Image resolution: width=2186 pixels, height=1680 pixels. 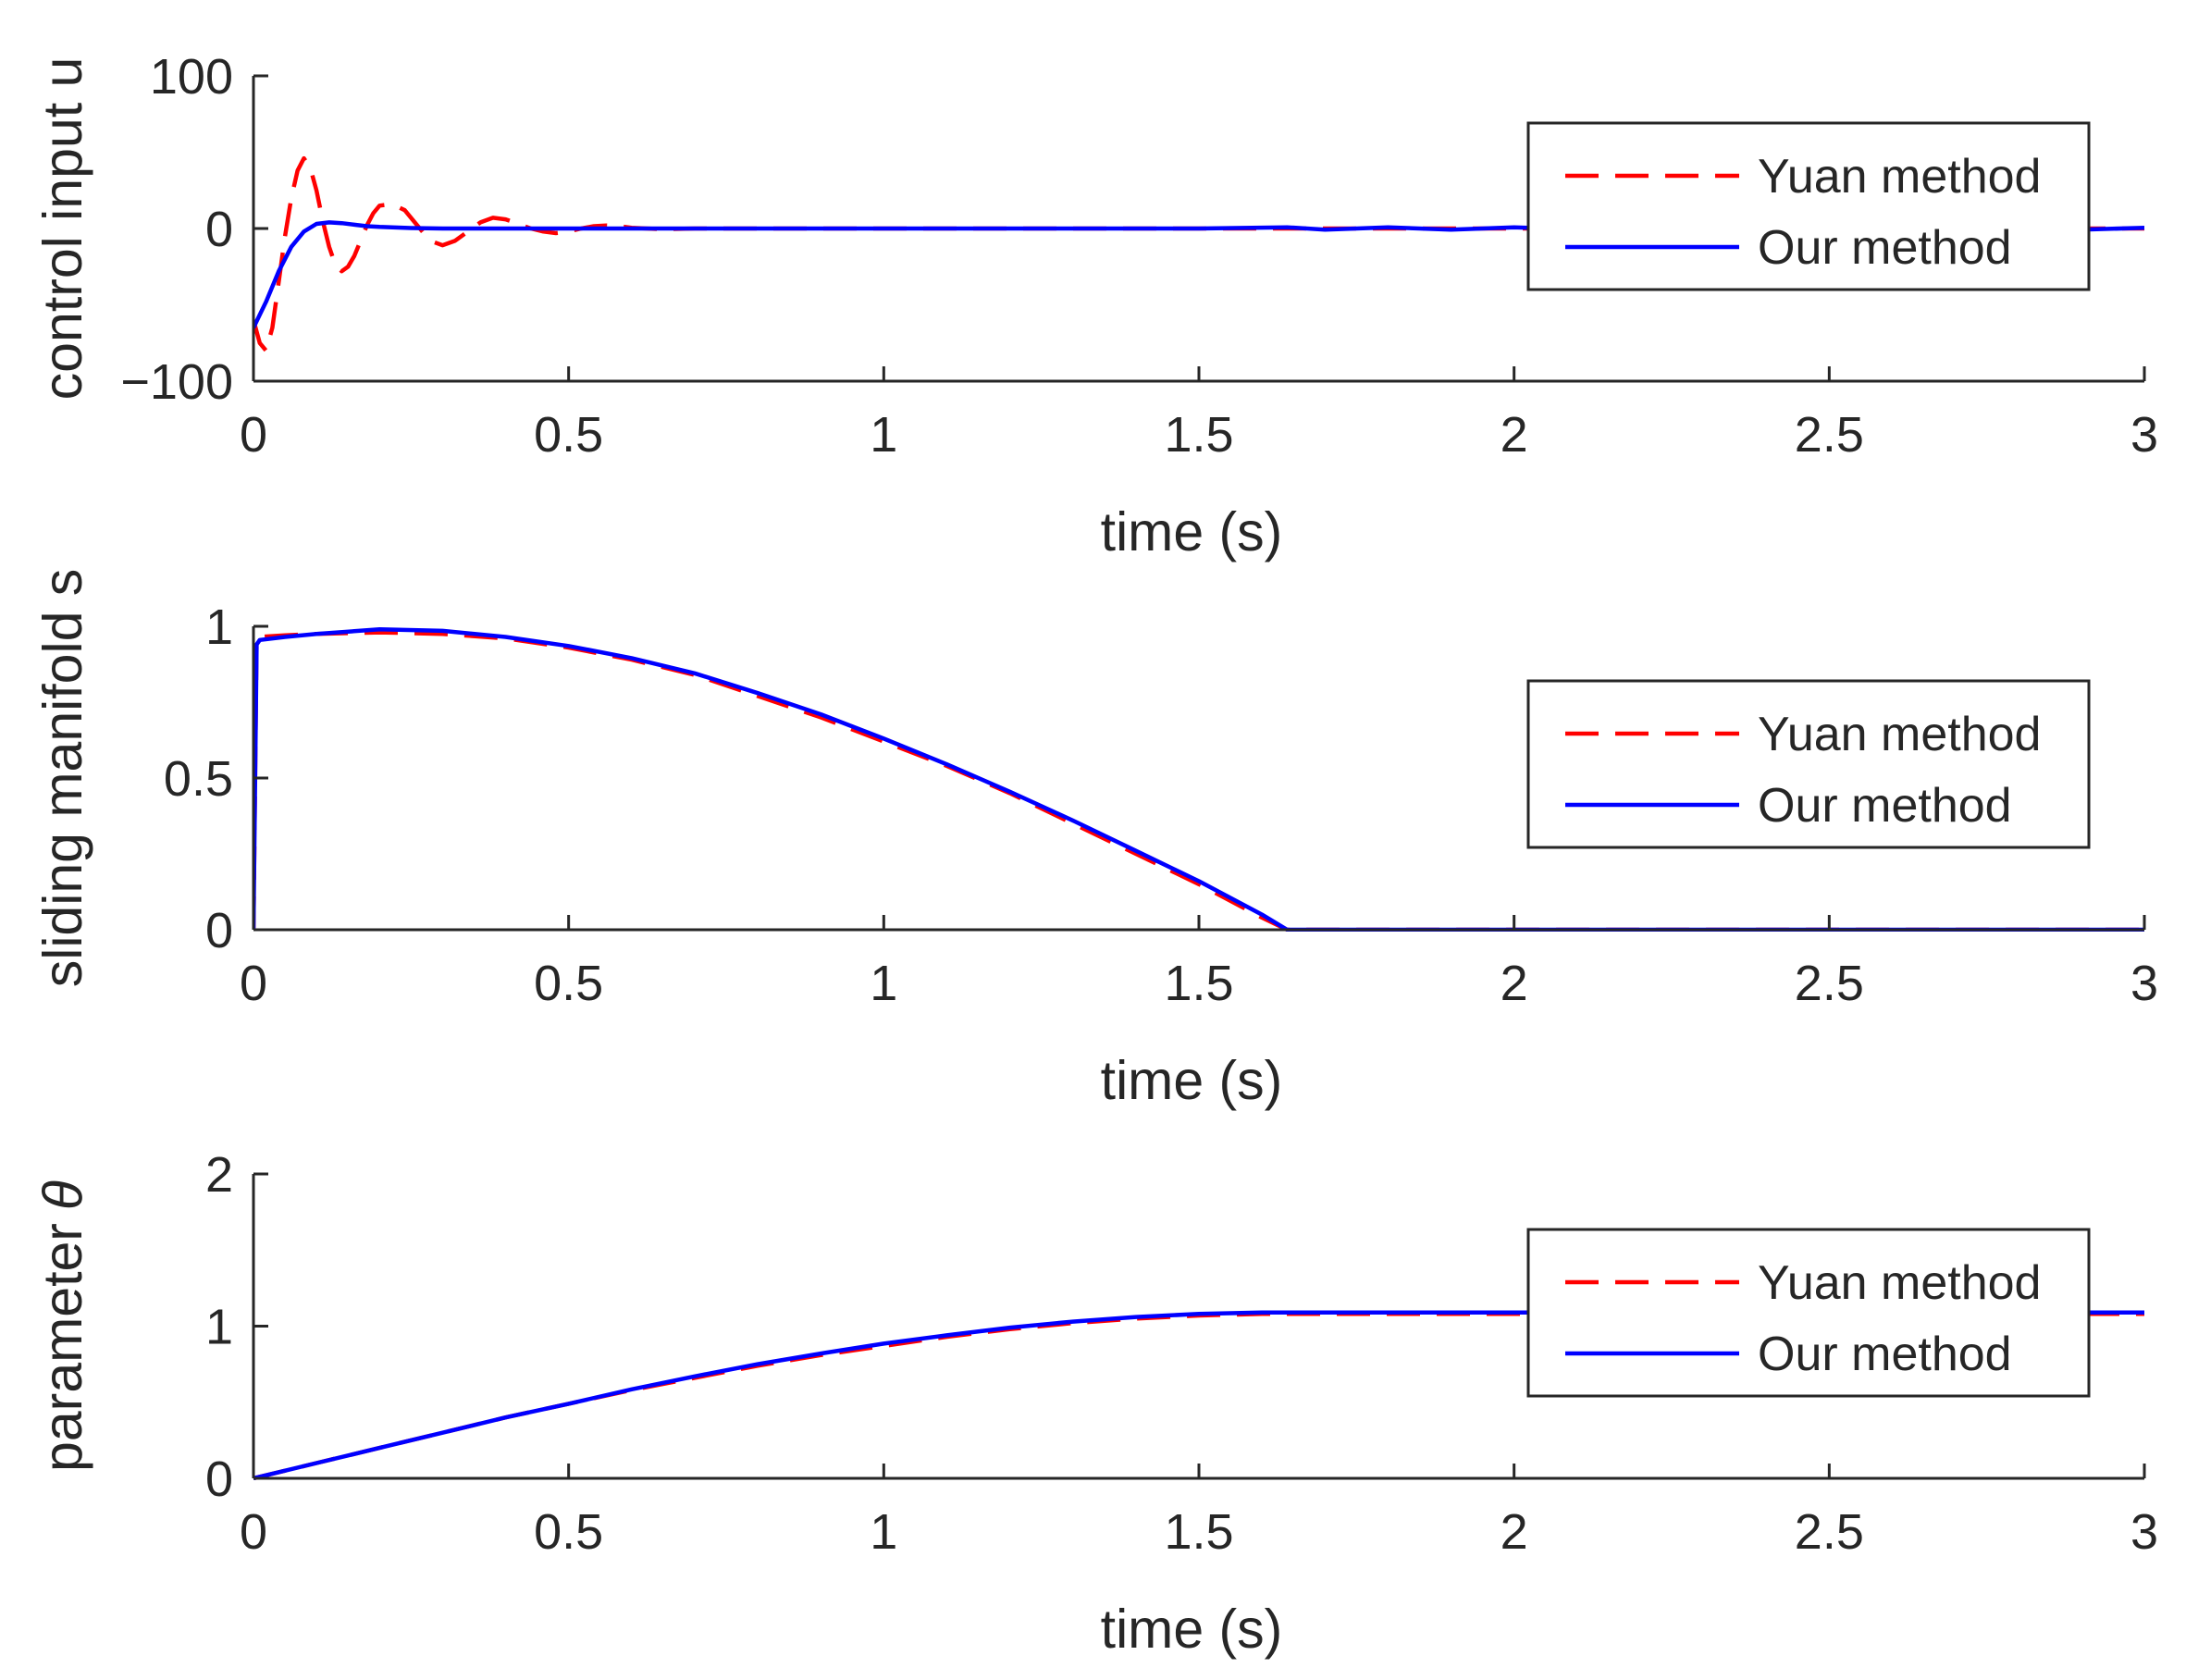 I want to click on y-axis-label: control input u, so click(x=62, y=229).